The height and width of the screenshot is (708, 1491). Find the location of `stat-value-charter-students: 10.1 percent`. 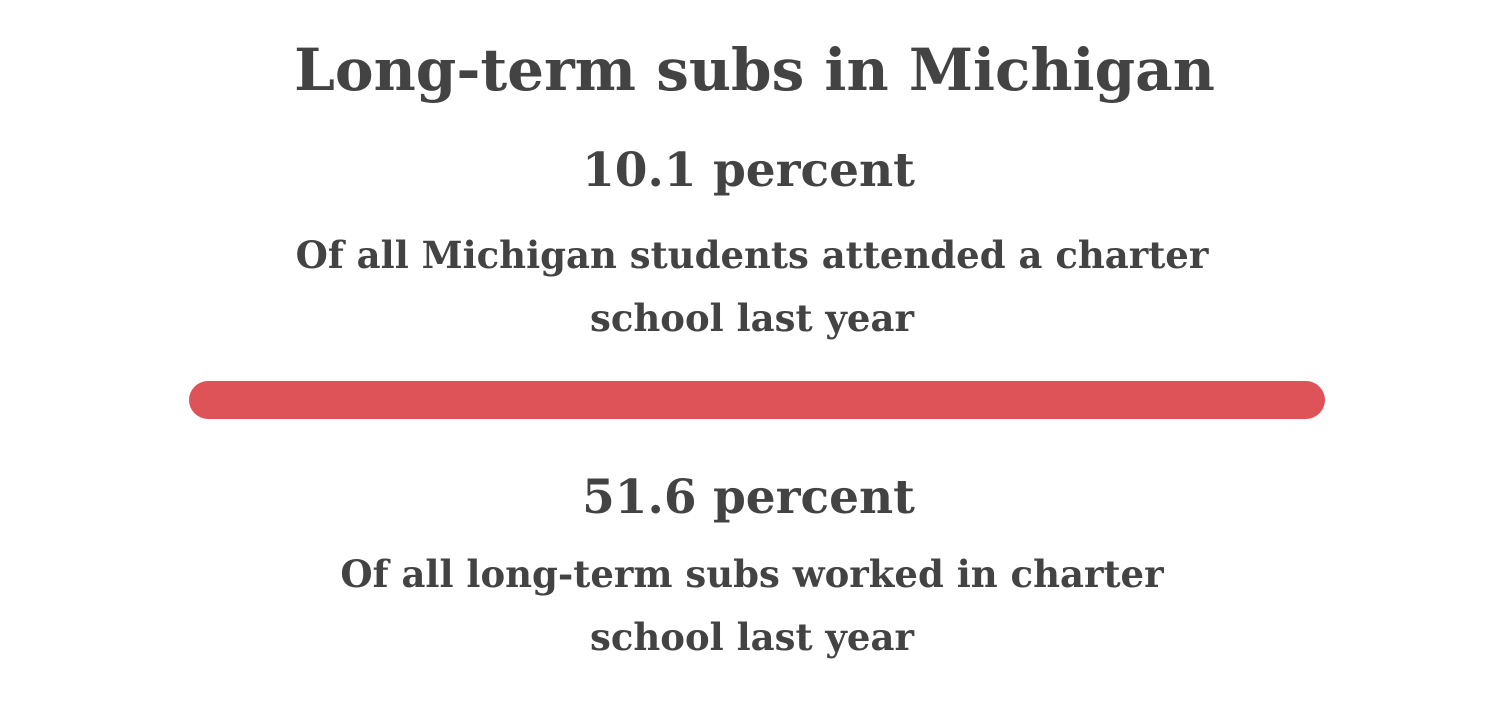

stat-value-charter-students: 10.1 percent is located at coordinates (748, 170).